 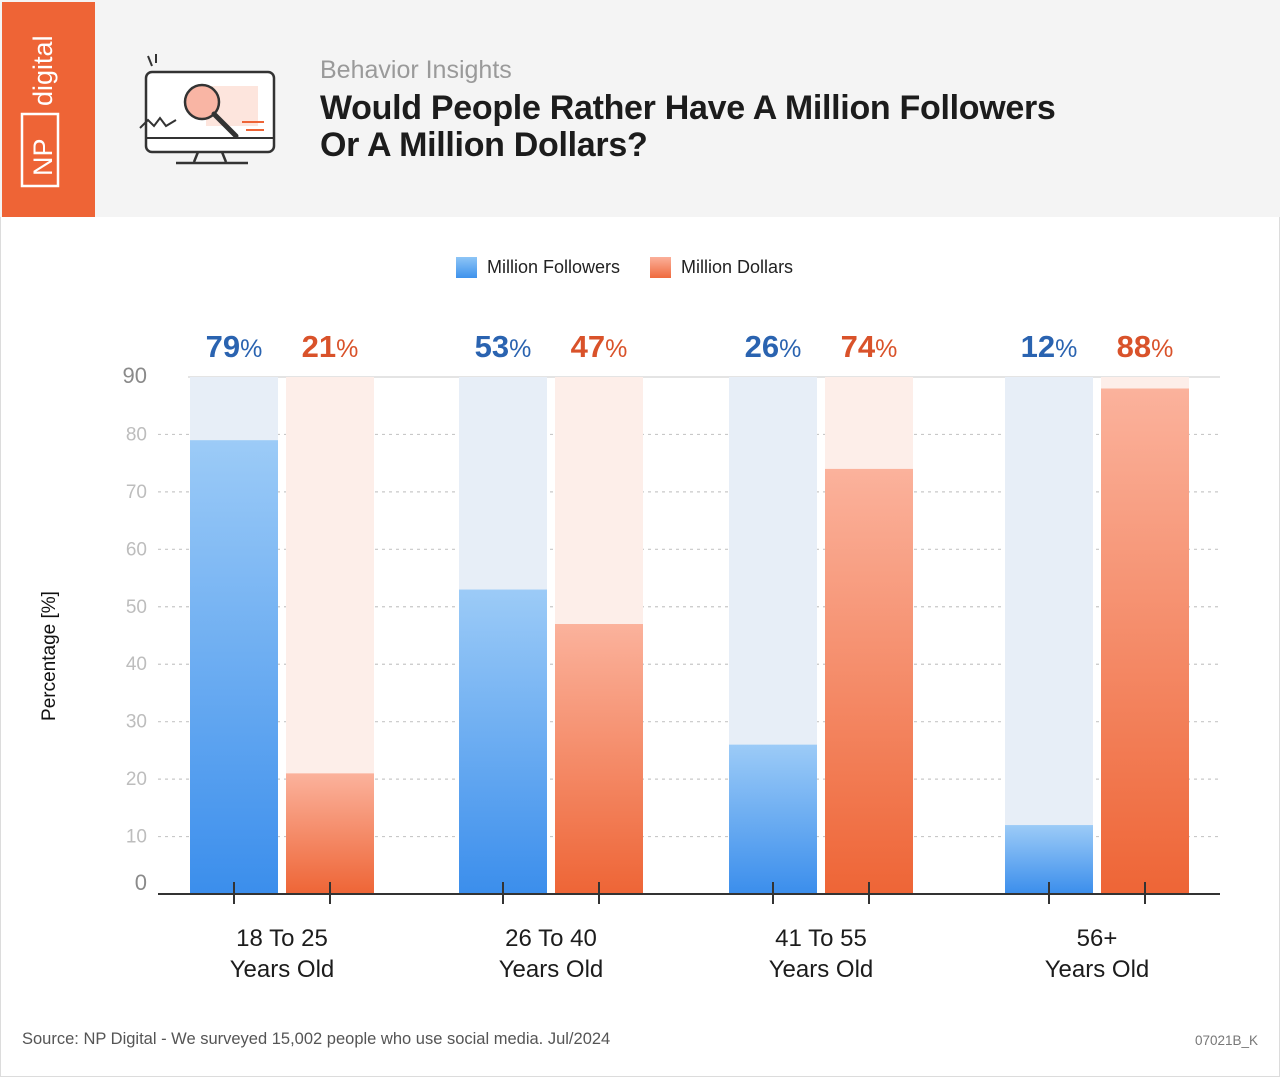 I want to click on y-tick-label: 20, so click(x=136, y=779).